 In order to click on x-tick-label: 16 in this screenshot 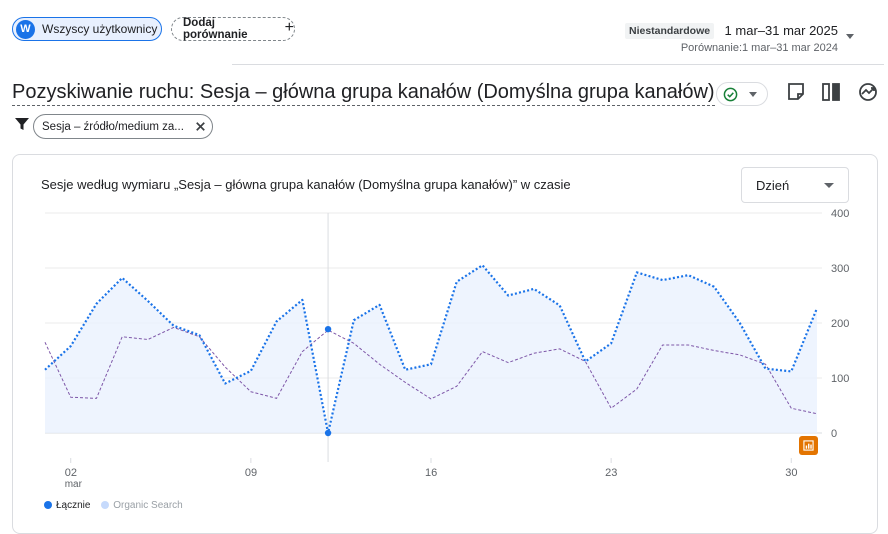, I will do `click(431, 473)`.